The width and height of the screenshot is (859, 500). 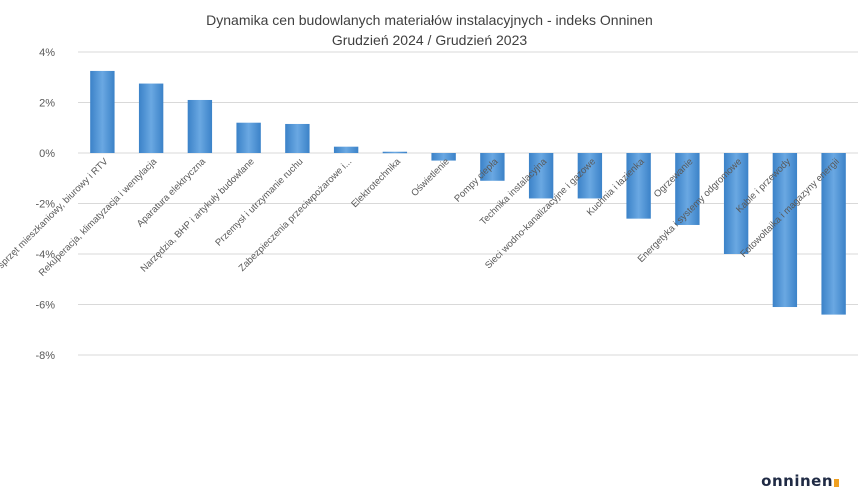 I want to click on y-axis-tick-labels: 4% 2% 0% -2% -4% -6% -8%, so click(x=45, y=204).